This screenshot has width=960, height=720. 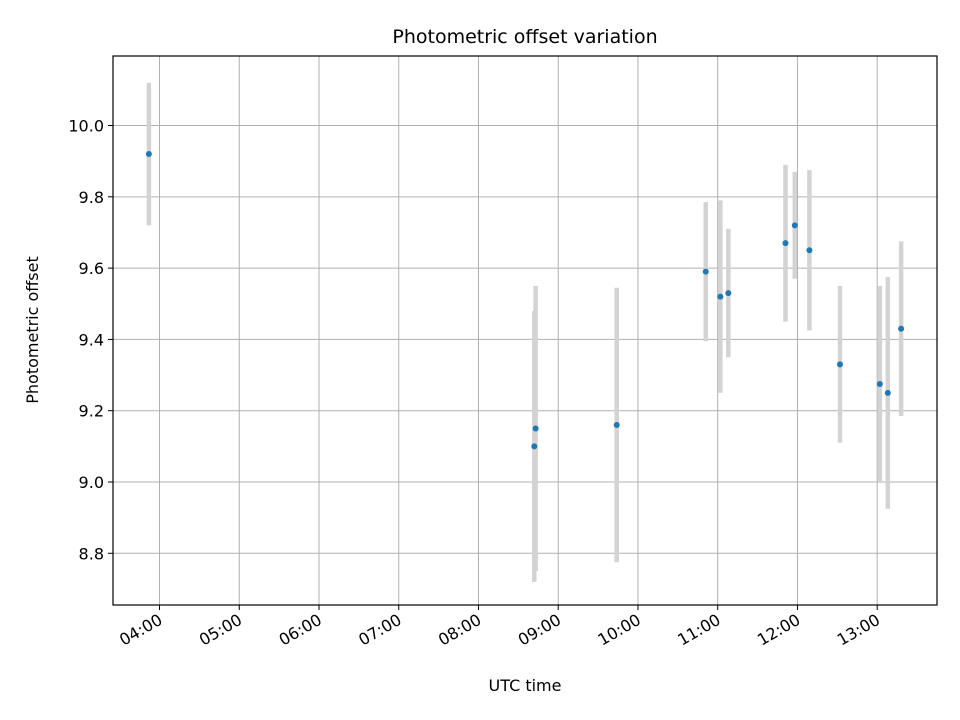 What do you see at coordinates (91, 553) in the screenshot?
I see `y-tick-label: 8.8` at bounding box center [91, 553].